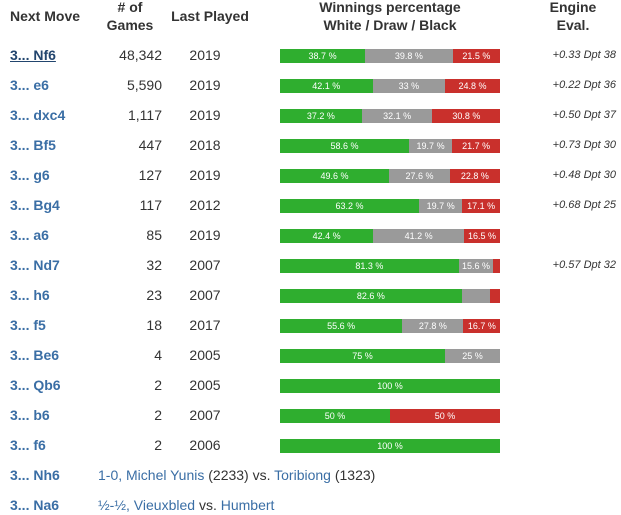 This screenshot has height=515, width=621. What do you see at coordinates (362, 356) in the screenshot?
I see `result-segment: 75 %` at bounding box center [362, 356].